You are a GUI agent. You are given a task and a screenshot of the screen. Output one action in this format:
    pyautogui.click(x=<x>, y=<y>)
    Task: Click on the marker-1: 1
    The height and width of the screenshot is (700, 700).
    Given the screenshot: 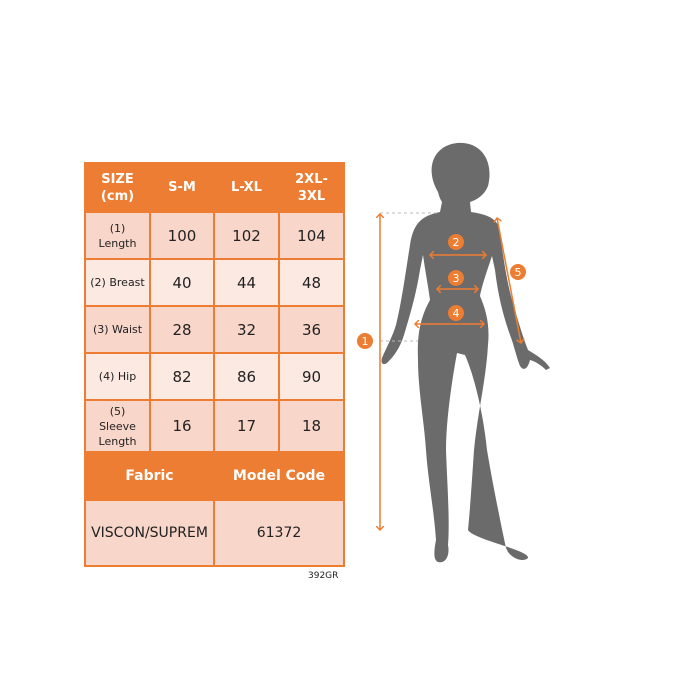 What is the action you would take?
    pyautogui.click(x=365, y=341)
    